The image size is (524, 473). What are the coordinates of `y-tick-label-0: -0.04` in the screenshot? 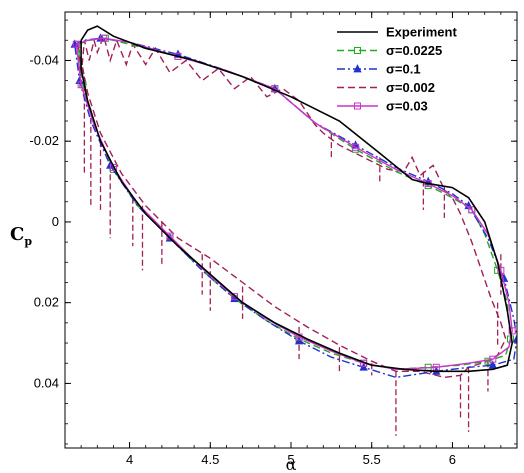 It's located at (44, 59).